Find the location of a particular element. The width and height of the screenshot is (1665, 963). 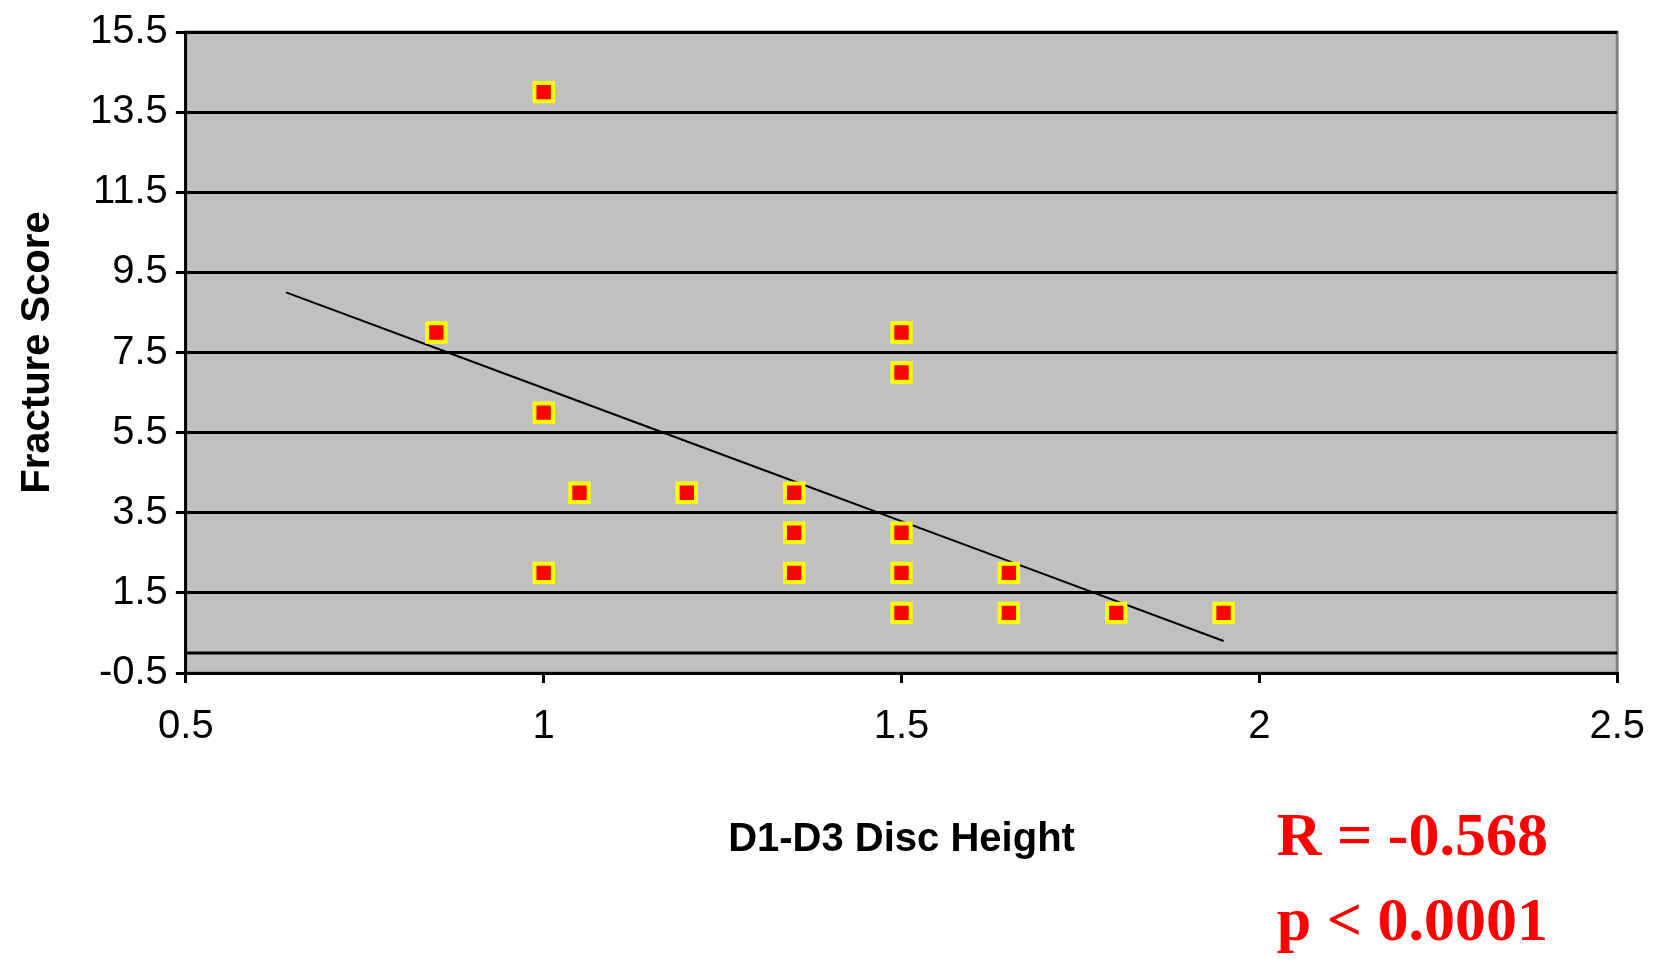

text: R = -0.568 is located at coordinates (1412, 834).